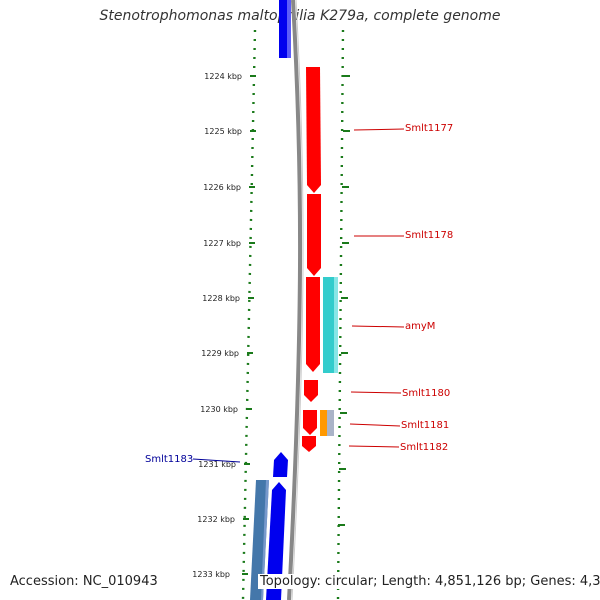 The image size is (600, 600). I want to click on genome-backbone, so click(295, 300).